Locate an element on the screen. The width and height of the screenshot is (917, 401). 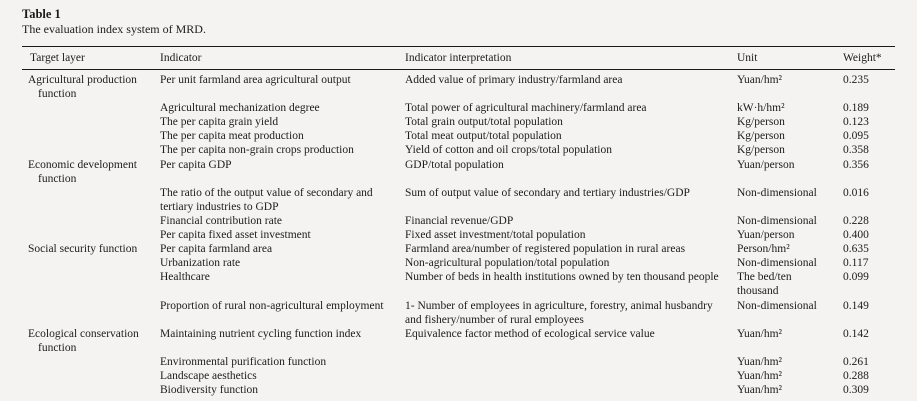
table-row: Landscape aesthetics Yuan/hm² 0.288 is located at coordinates (458, 376).